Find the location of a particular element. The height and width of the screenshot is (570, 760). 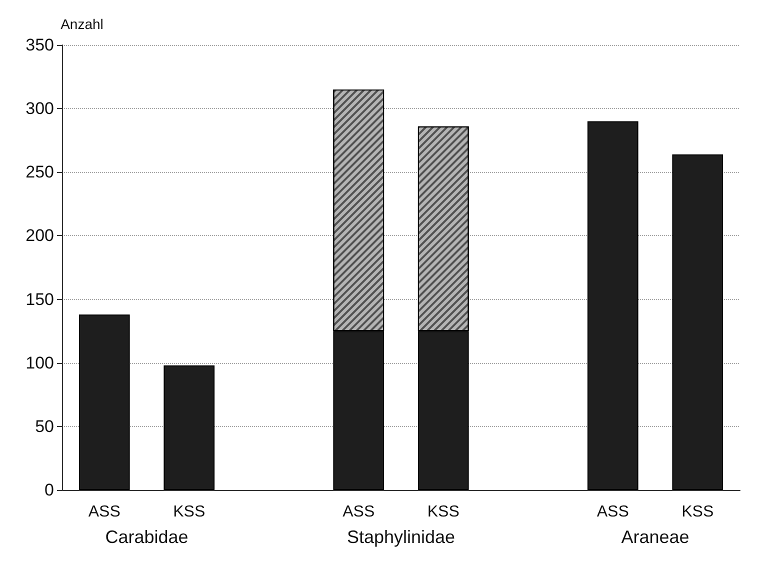

y-tick-label: 250 is located at coordinates (40, 172).